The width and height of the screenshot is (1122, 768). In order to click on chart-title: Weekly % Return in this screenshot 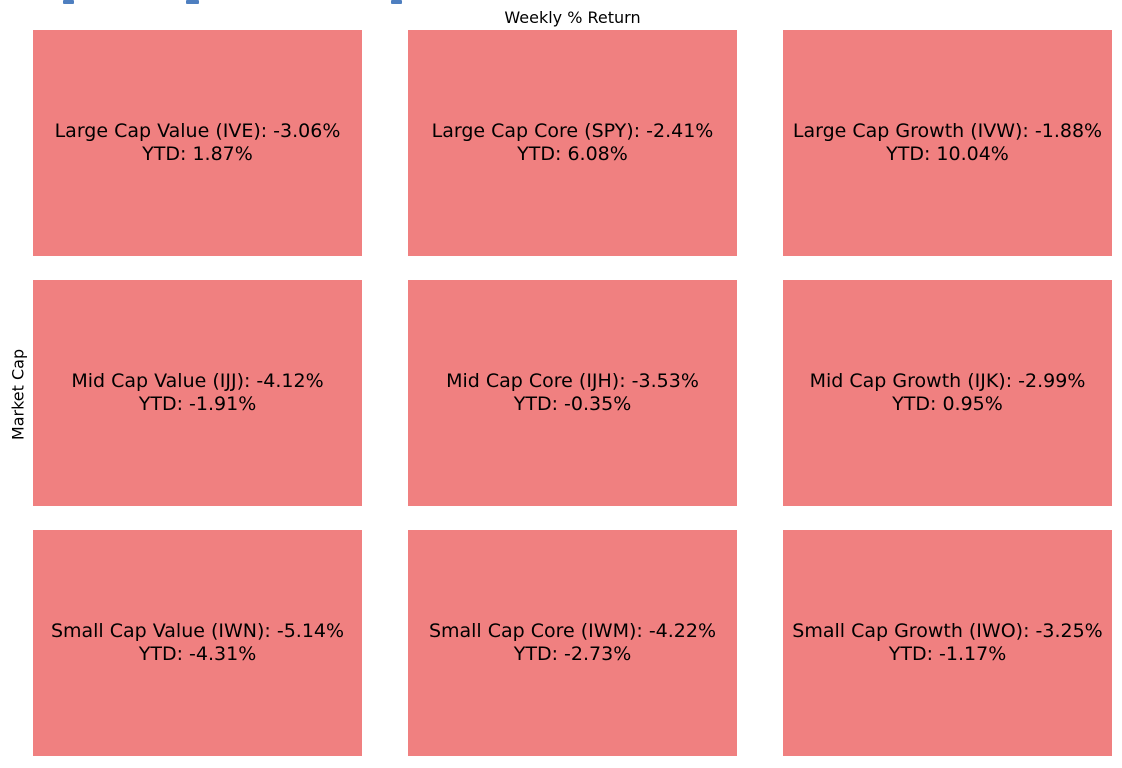, I will do `click(572, 17)`.